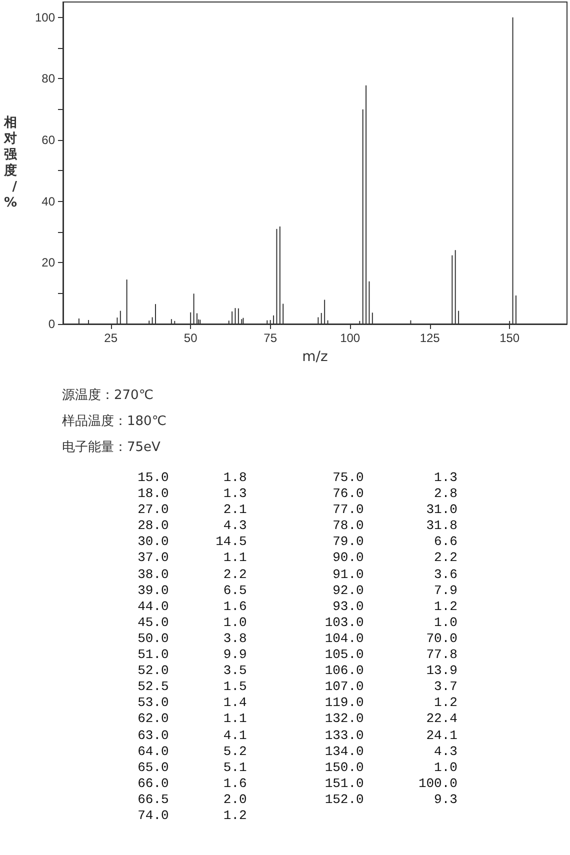 The width and height of the screenshot is (570, 855). What do you see at coordinates (297, 478) in the screenshot?
I see `text: 15.0 1.8 75.0 1.3` at bounding box center [297, 478].